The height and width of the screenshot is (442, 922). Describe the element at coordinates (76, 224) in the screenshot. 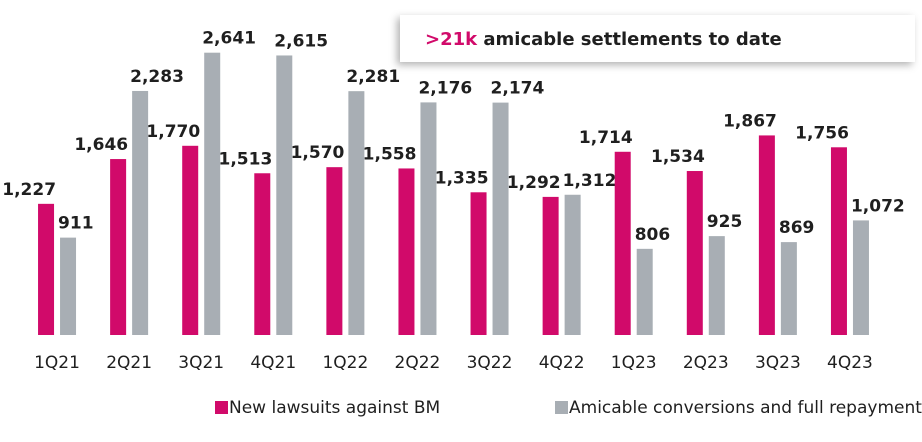

I see `value-label: 911` at that location.